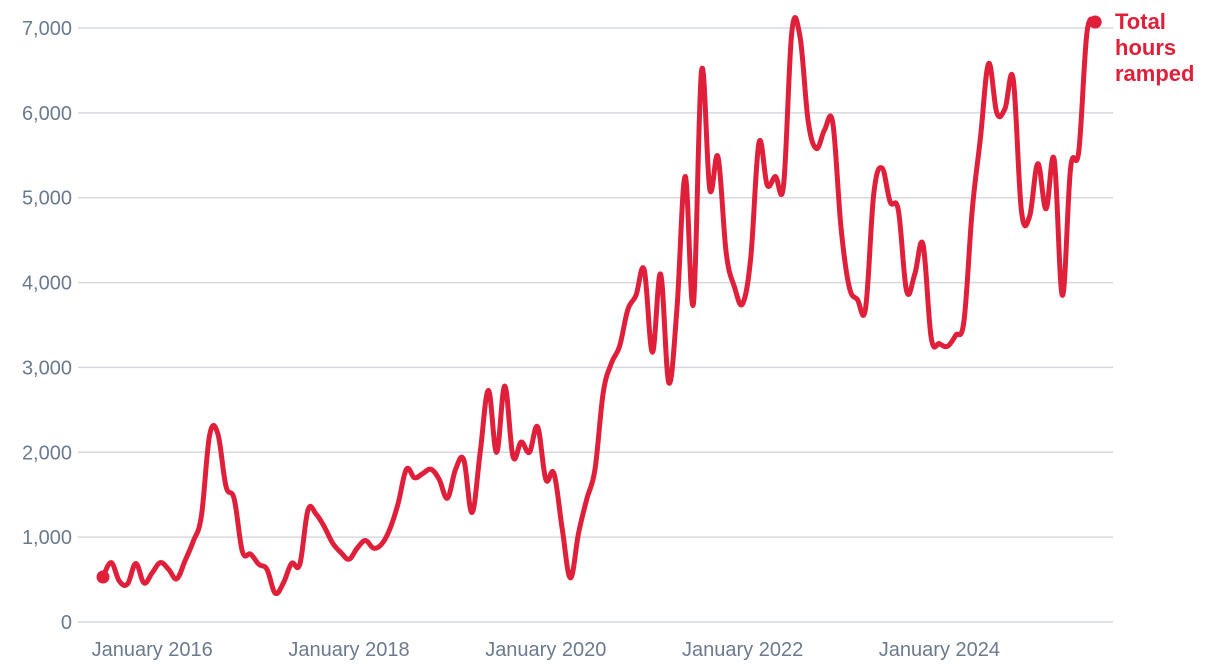  What do you see at coordinates (47, 326) in the screenshot?
I see `y-axis-tick-labels: 0 1,000 2,000 3,000 4,000 5,000 6,000 7,000` at bounding box center [47, 326].